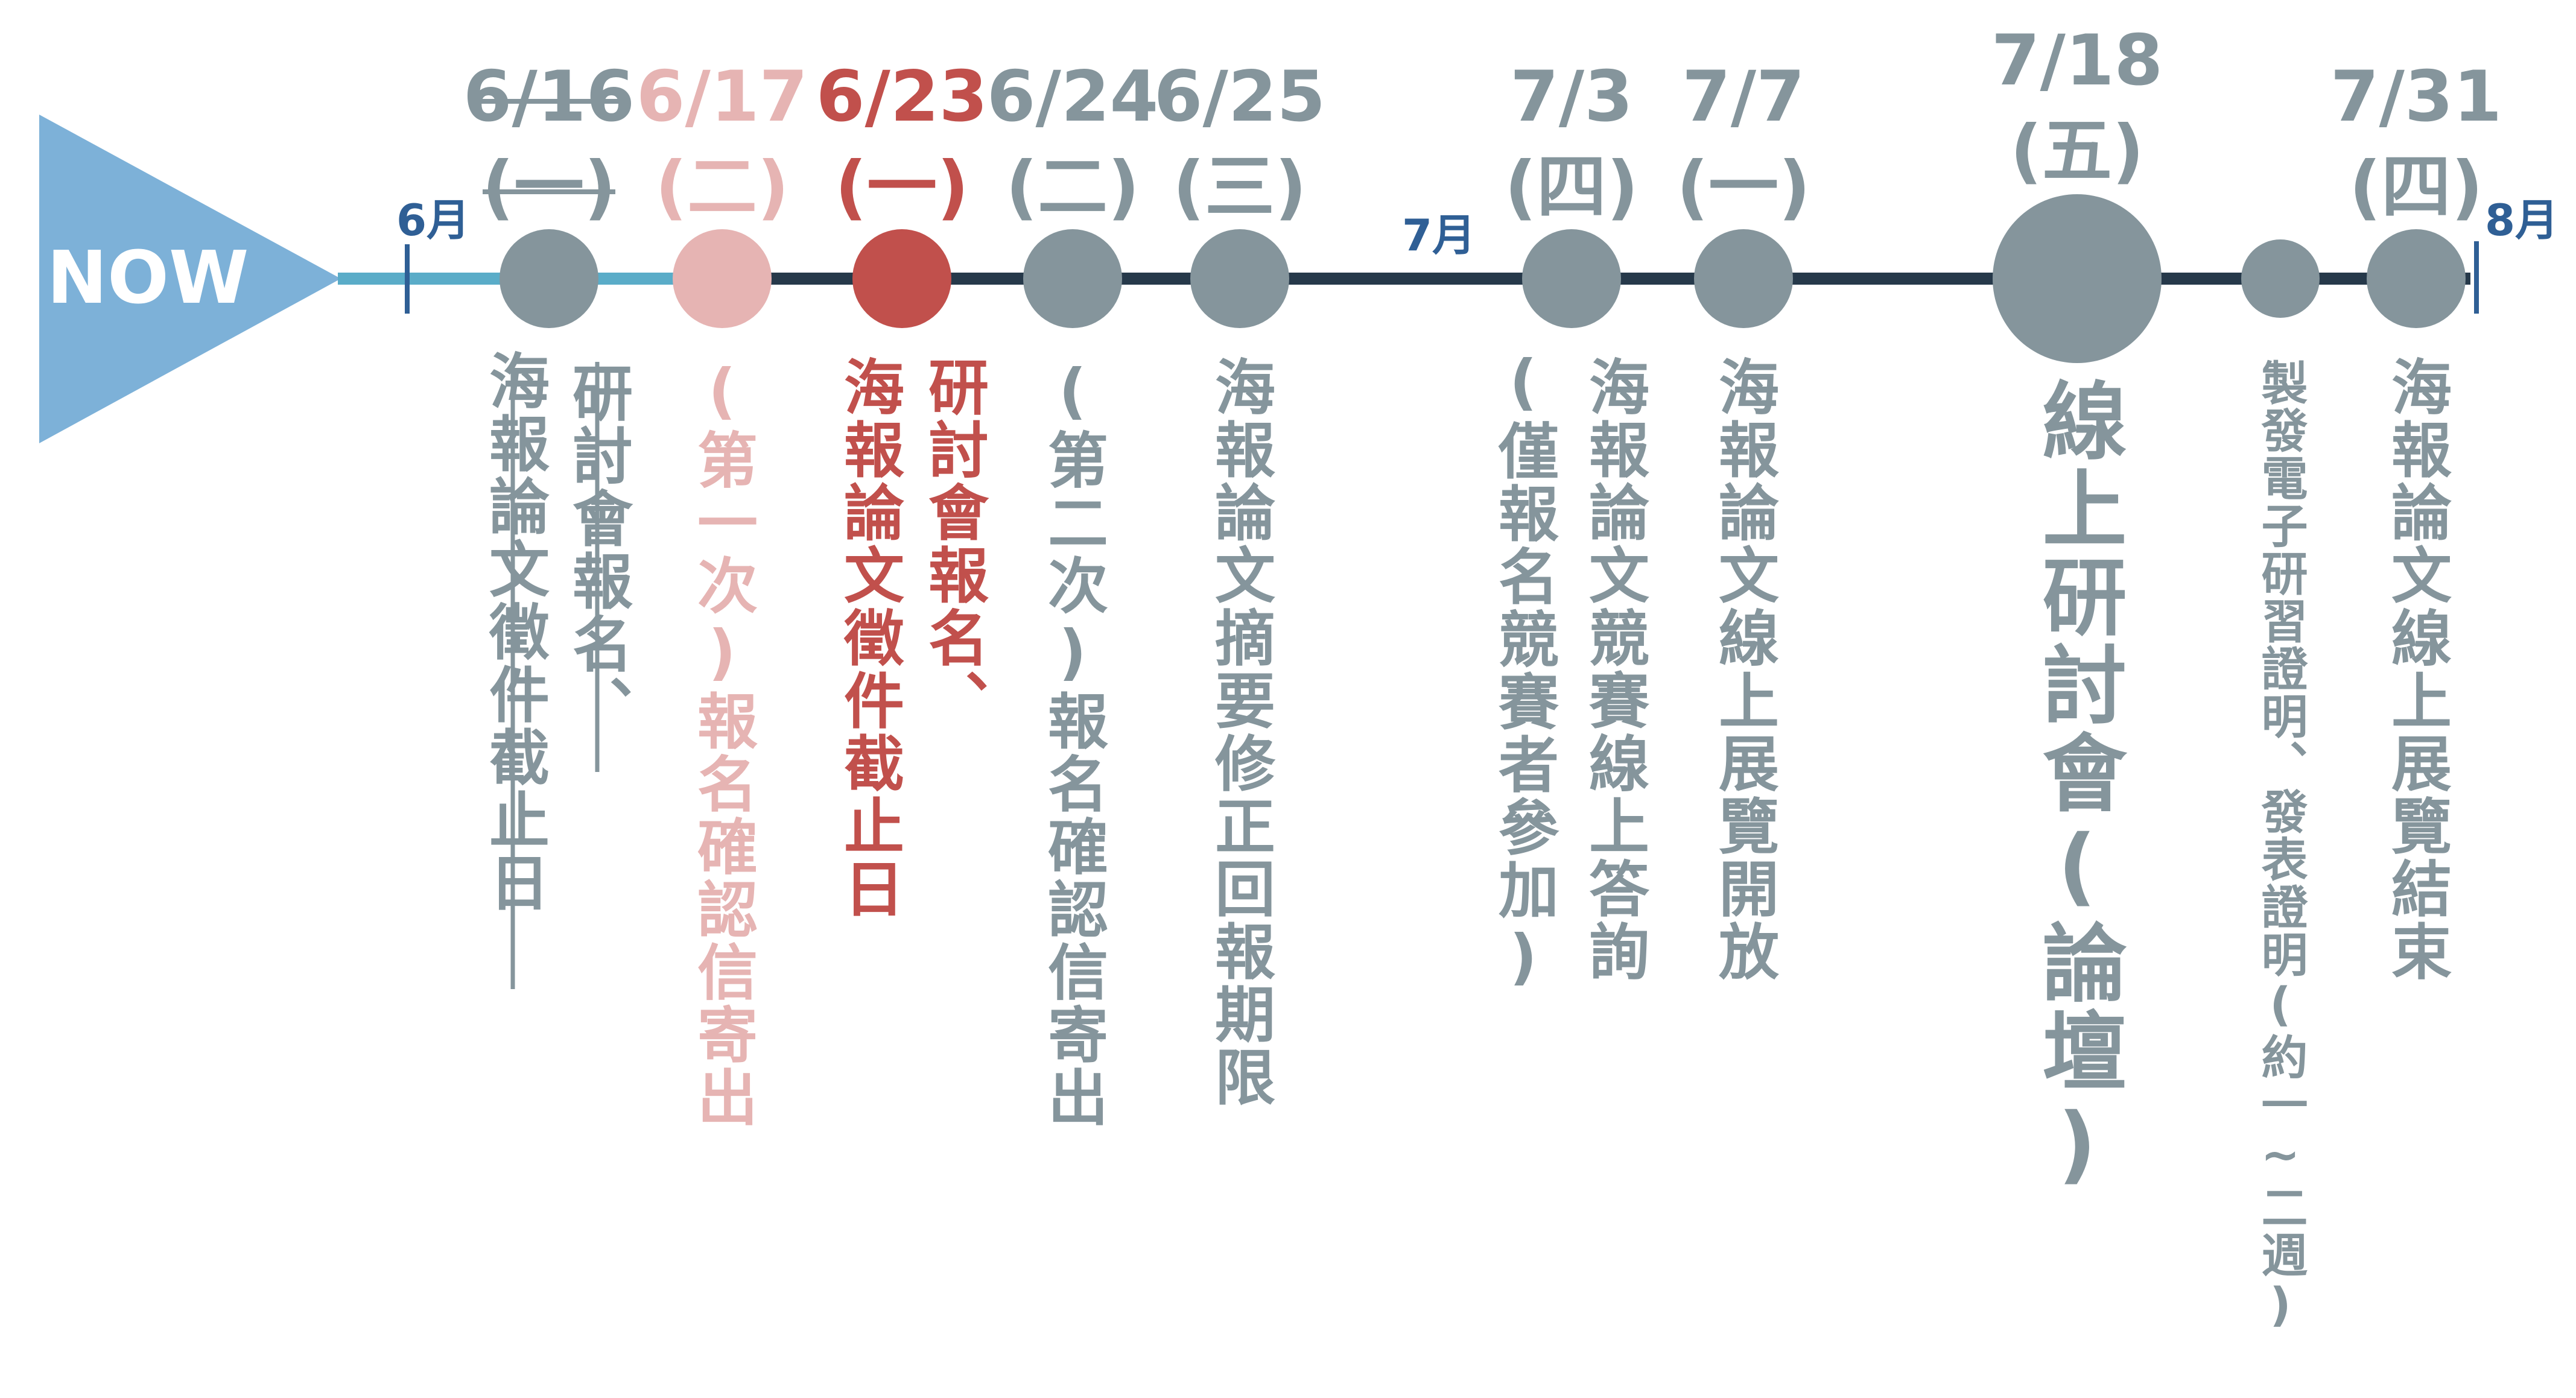 This screenshot has height=1398, width=2576. I want to click on event-description: 海報論文摘要修正回報期限, so click(1240, 732).